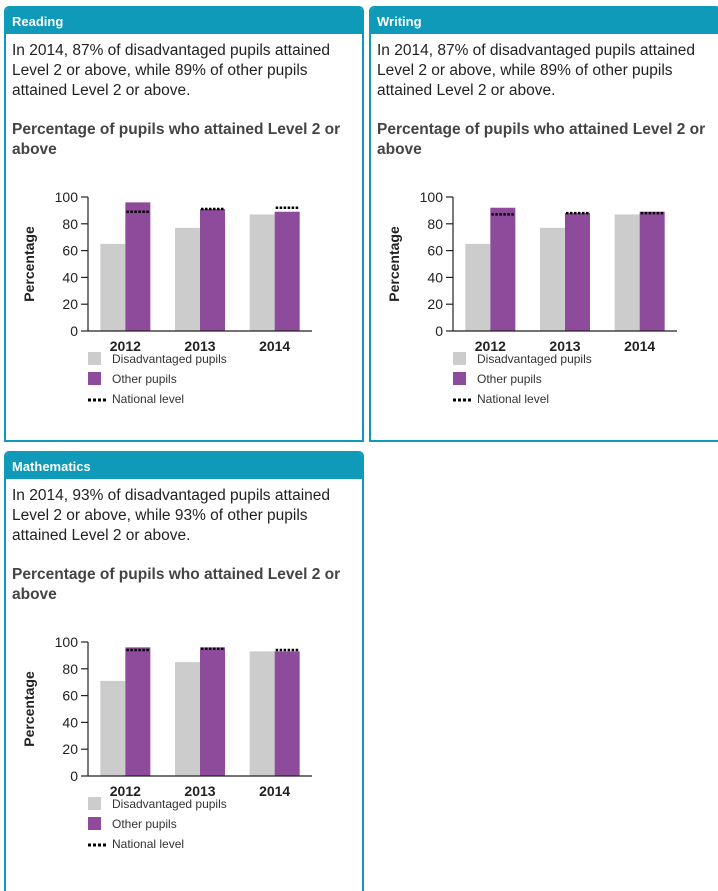 The width and height of the screenshot is (718, 891). What do you see at coordinates (184, 466) in the screenshot?
I see `panel-header: Mathematics` at bounding box center [184, 466].